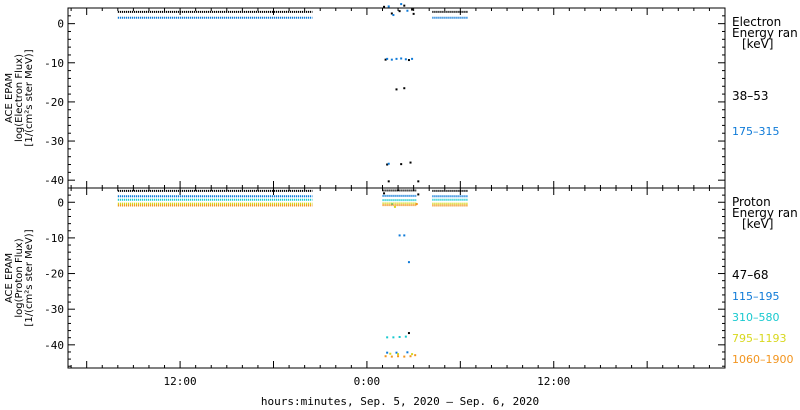  I want to click on proton-y-tick-label: -20, so click(54, 274).